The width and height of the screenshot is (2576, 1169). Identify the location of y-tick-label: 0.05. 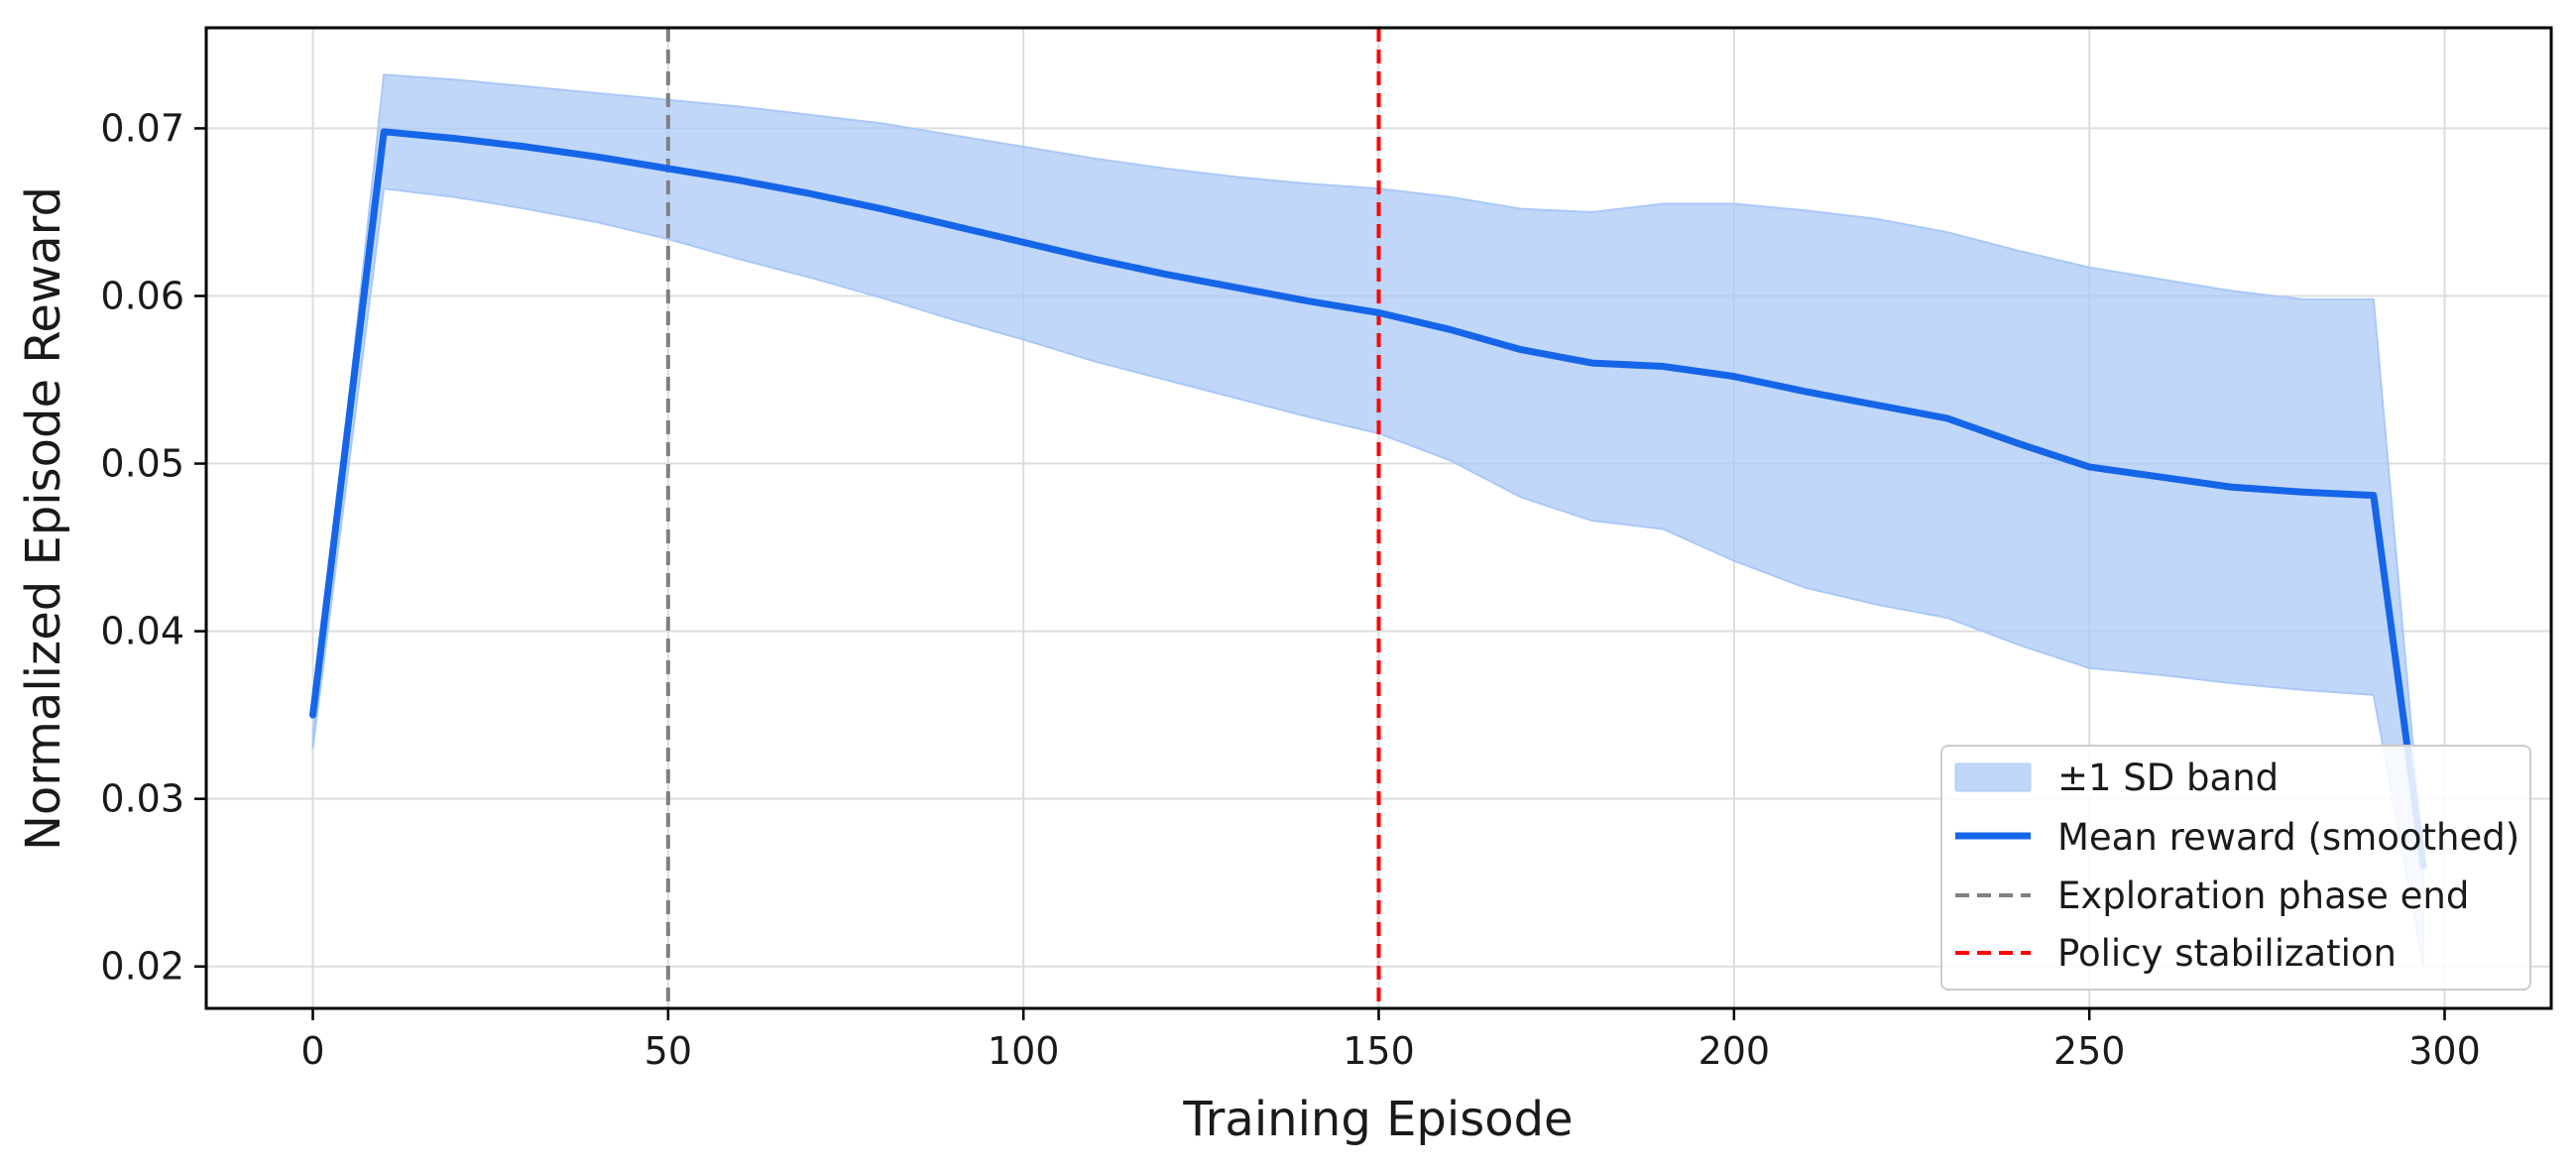
(142, 464).